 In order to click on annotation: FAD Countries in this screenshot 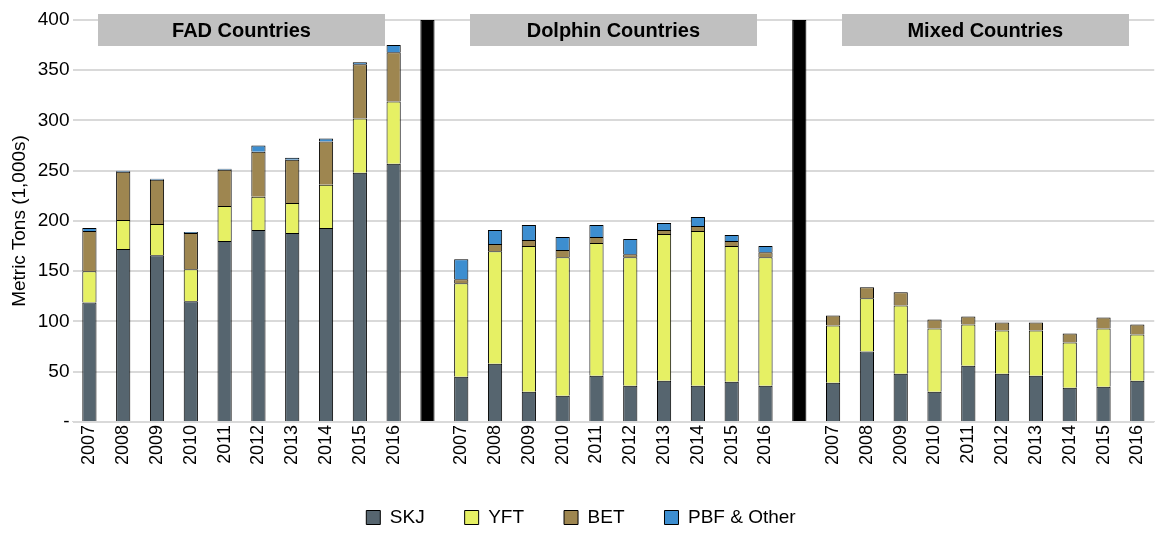, I will do `click(241, 30)`.